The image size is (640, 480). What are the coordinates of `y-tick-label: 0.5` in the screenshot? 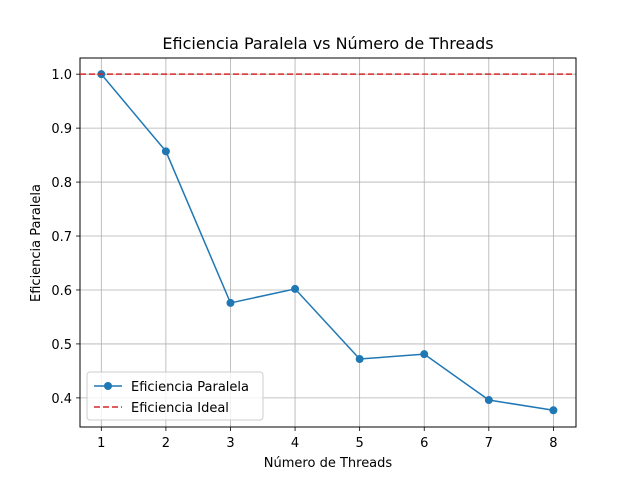 It's located at (61, 345).